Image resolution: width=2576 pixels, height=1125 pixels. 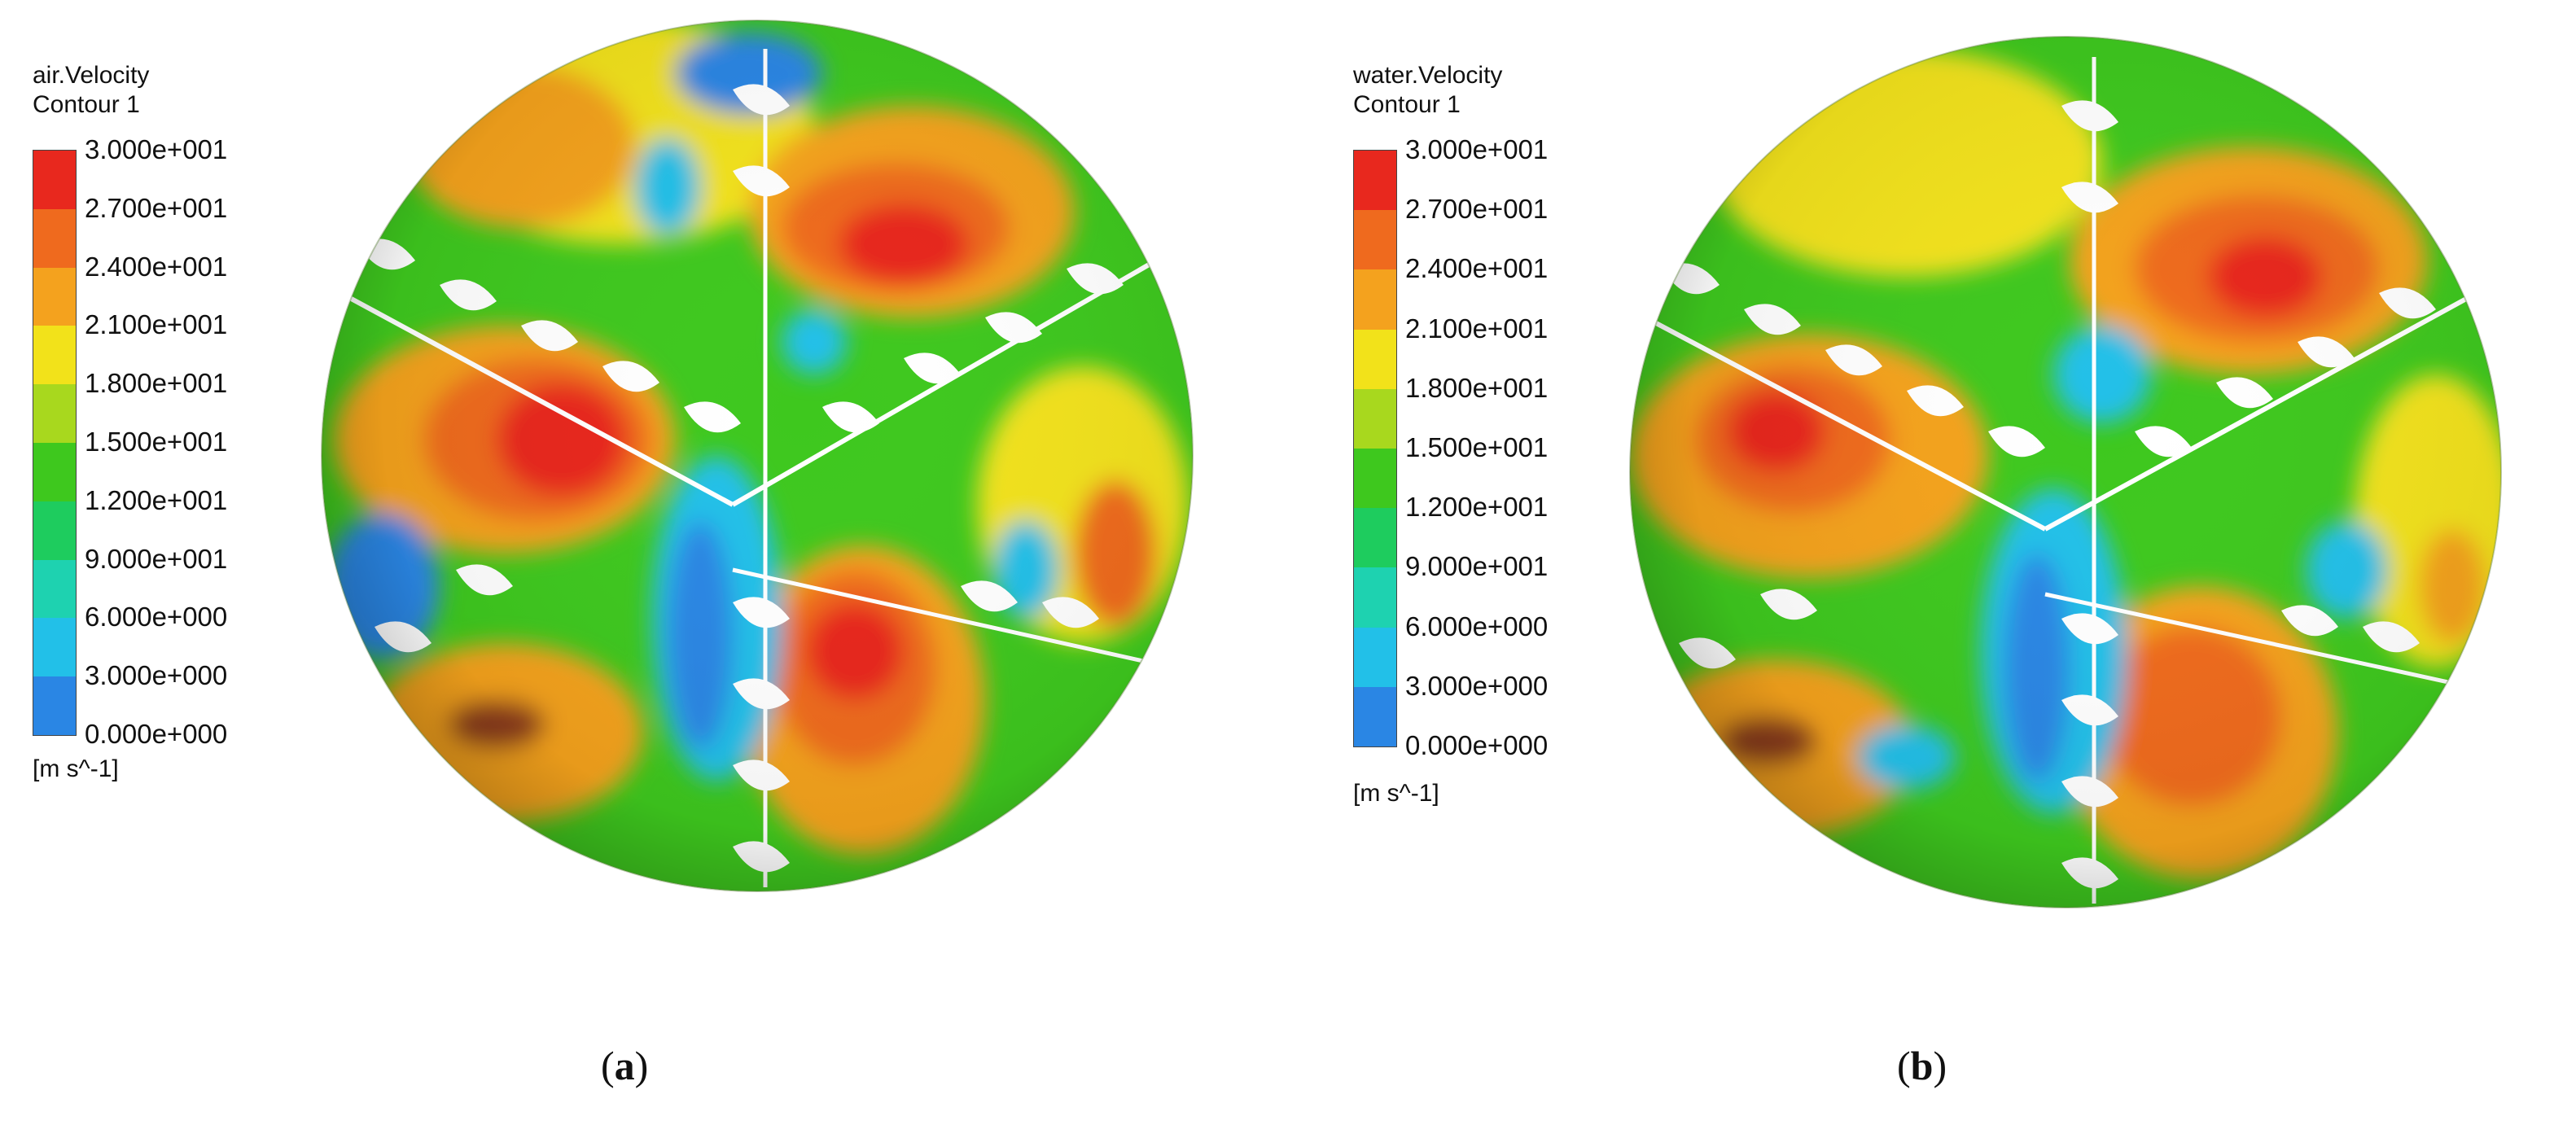 What do you see at coordinates (1922, 1065) in the screenshot?
I see `caption-b: (b)` at bounding box center [1922, 1065].